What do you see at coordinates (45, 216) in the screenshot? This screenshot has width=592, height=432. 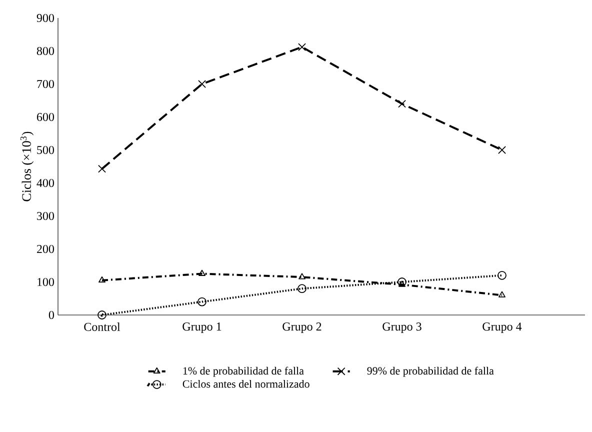 I see `y-tick-label: 300` at bounding box center [45, 216].